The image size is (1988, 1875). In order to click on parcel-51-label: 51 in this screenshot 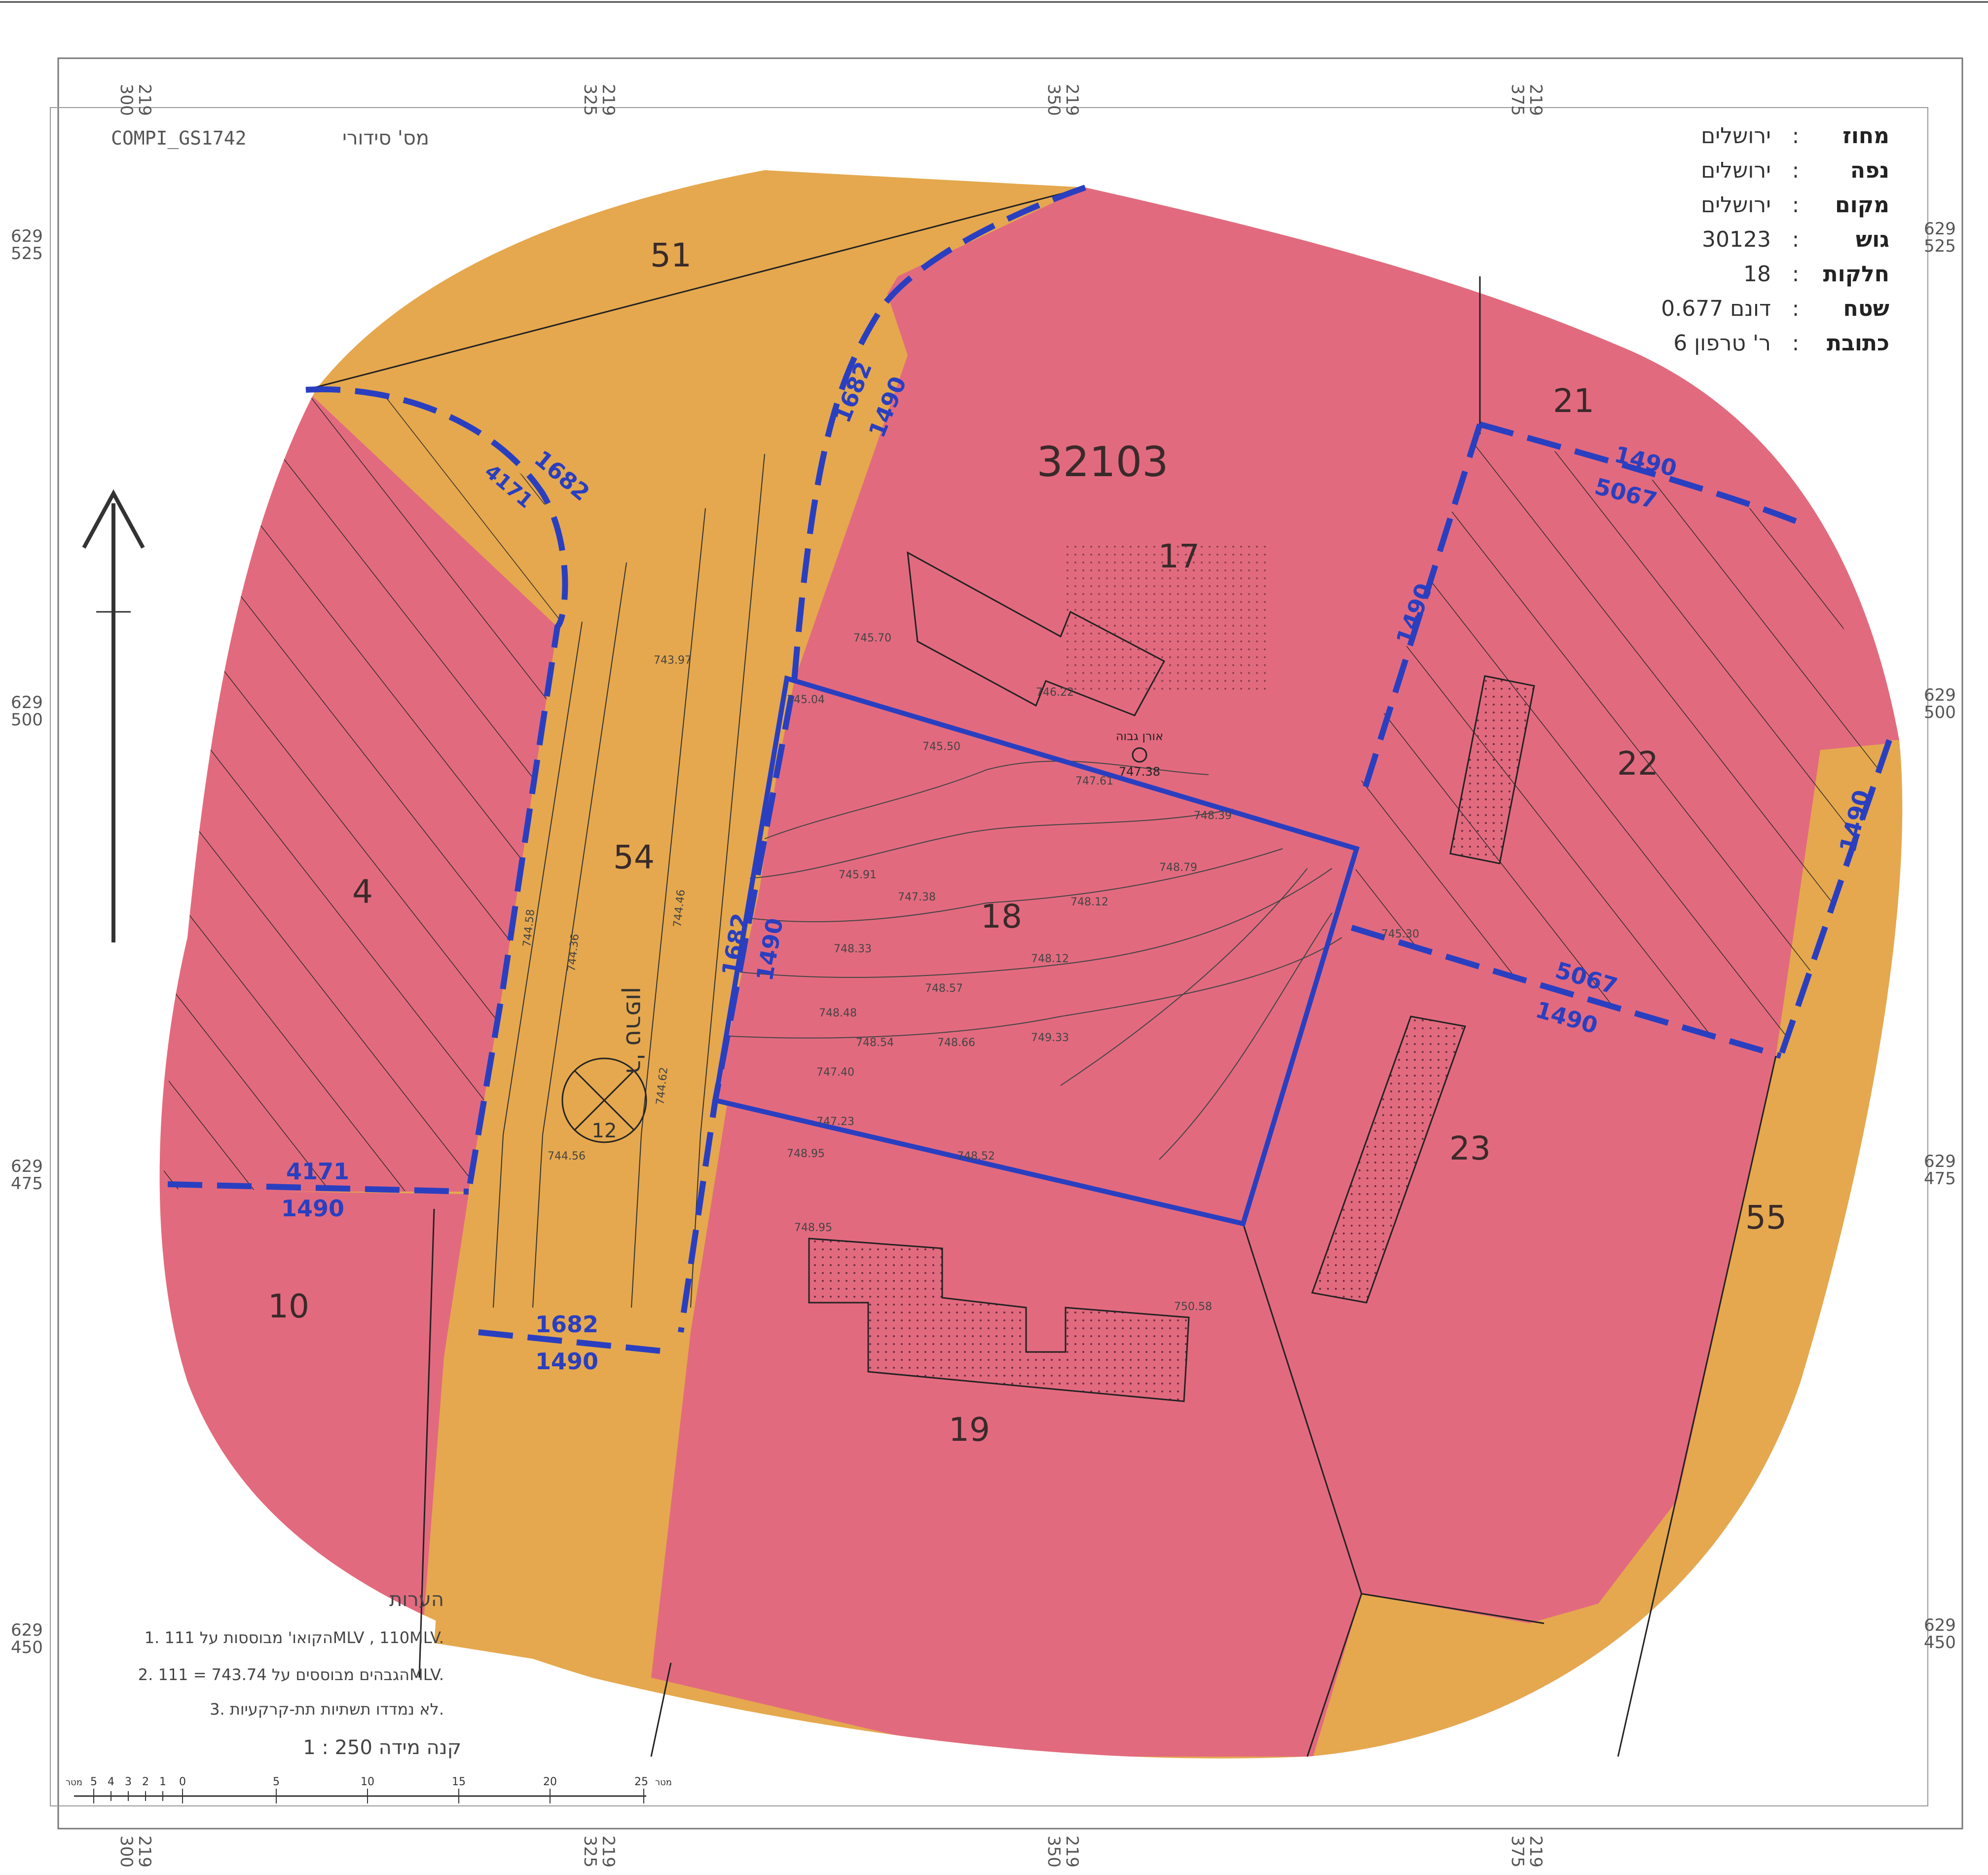, I will do `click(671, 255)`.